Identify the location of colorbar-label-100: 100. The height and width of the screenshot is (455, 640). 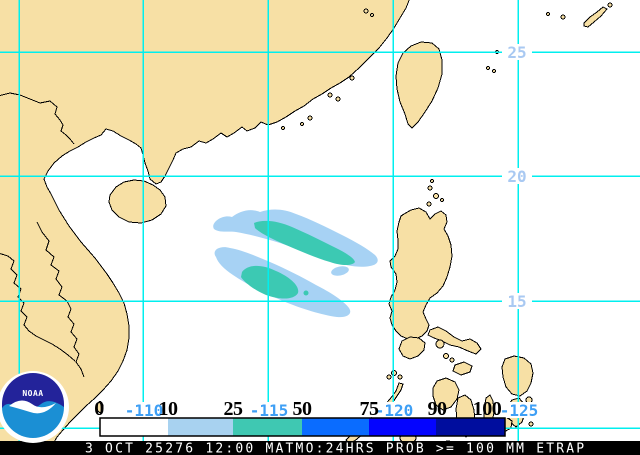
(487, 409).